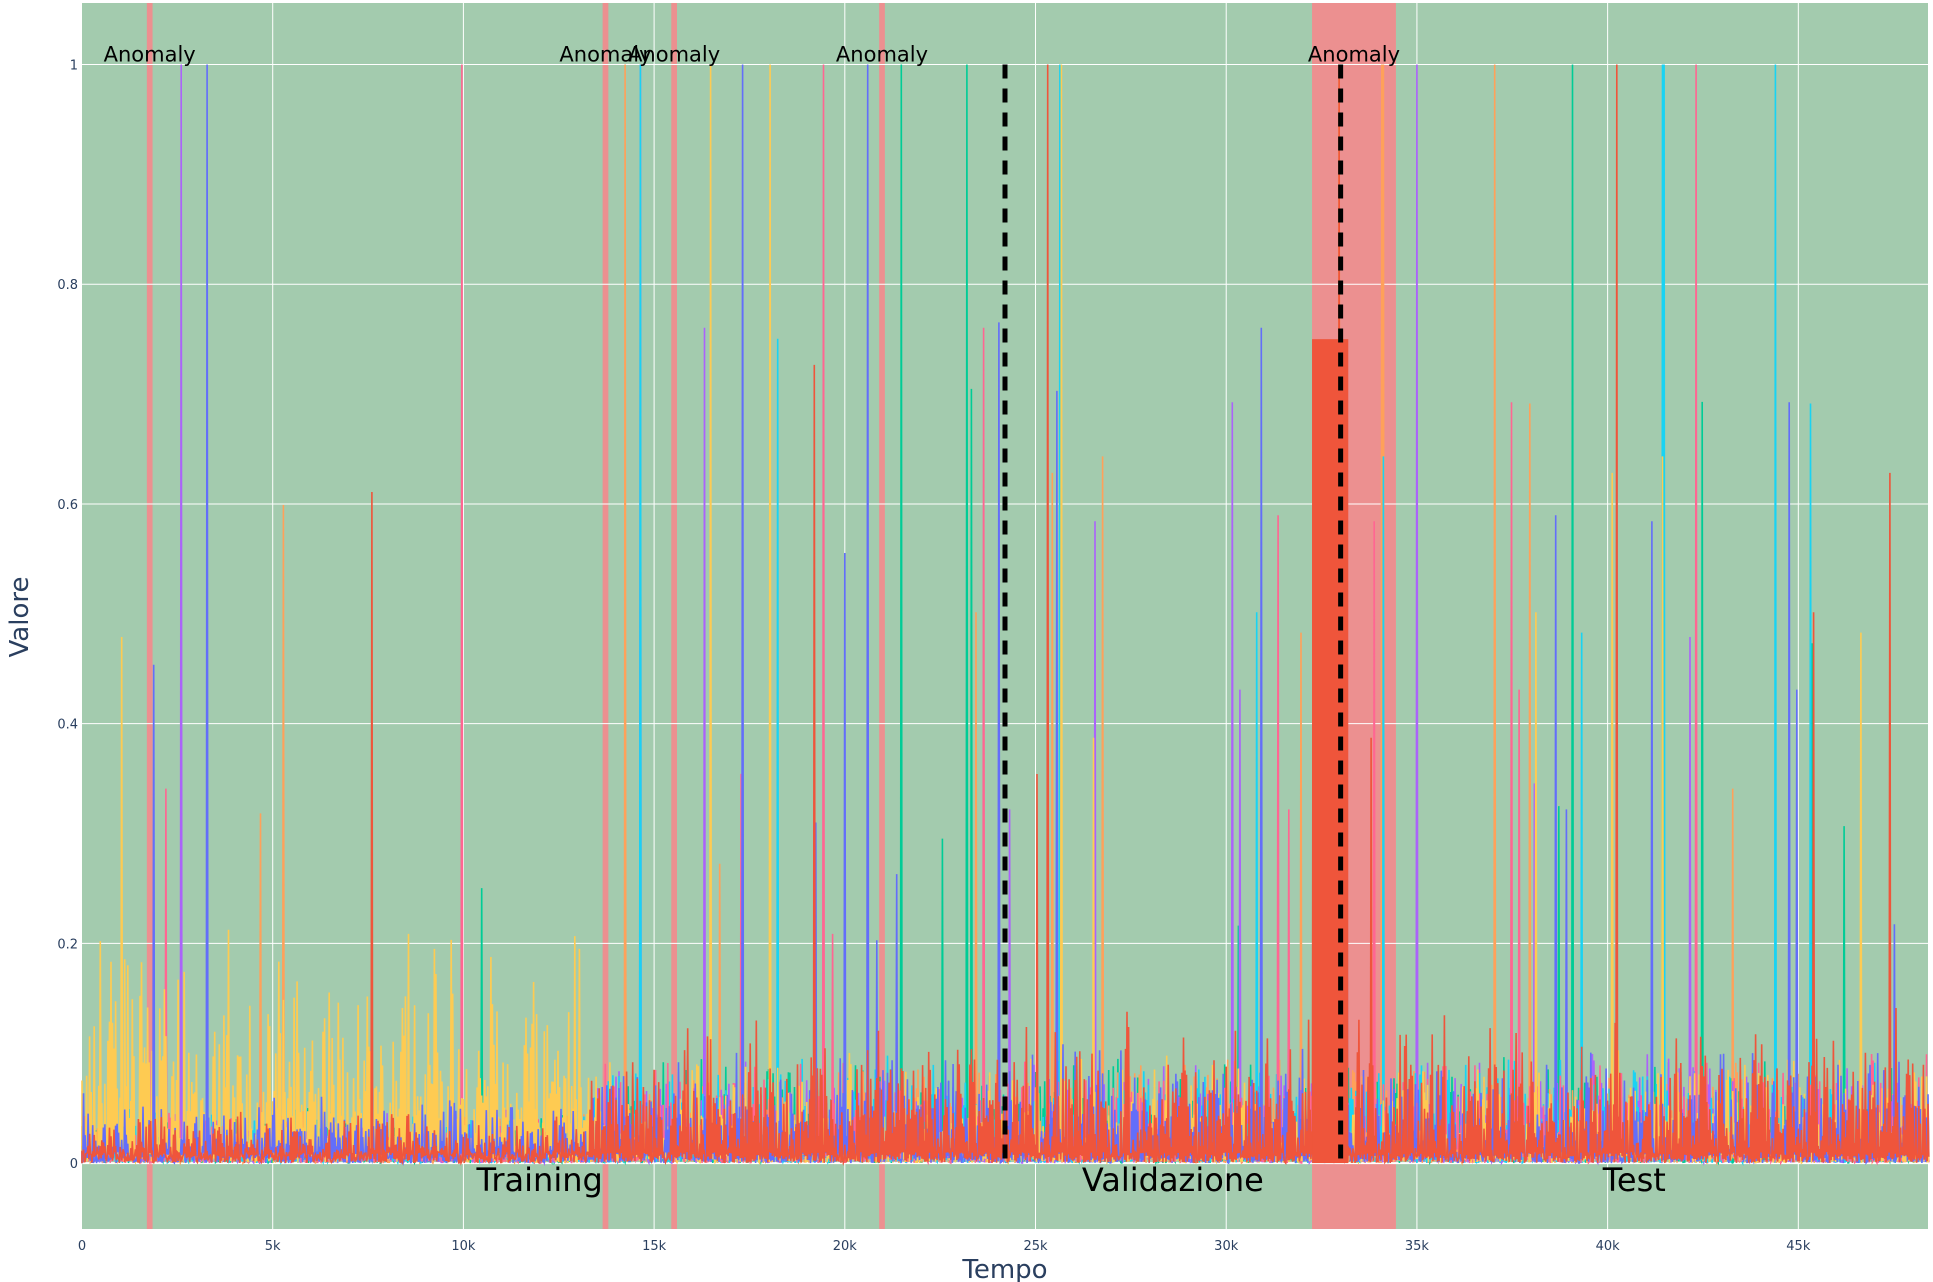 The width and height of the screenshot is (1933, 1282). What do you see at coordinates (1035, 1246) in the screenshot?
I see `x-tick-label: 25k` at bounding box center [1035, 1246].